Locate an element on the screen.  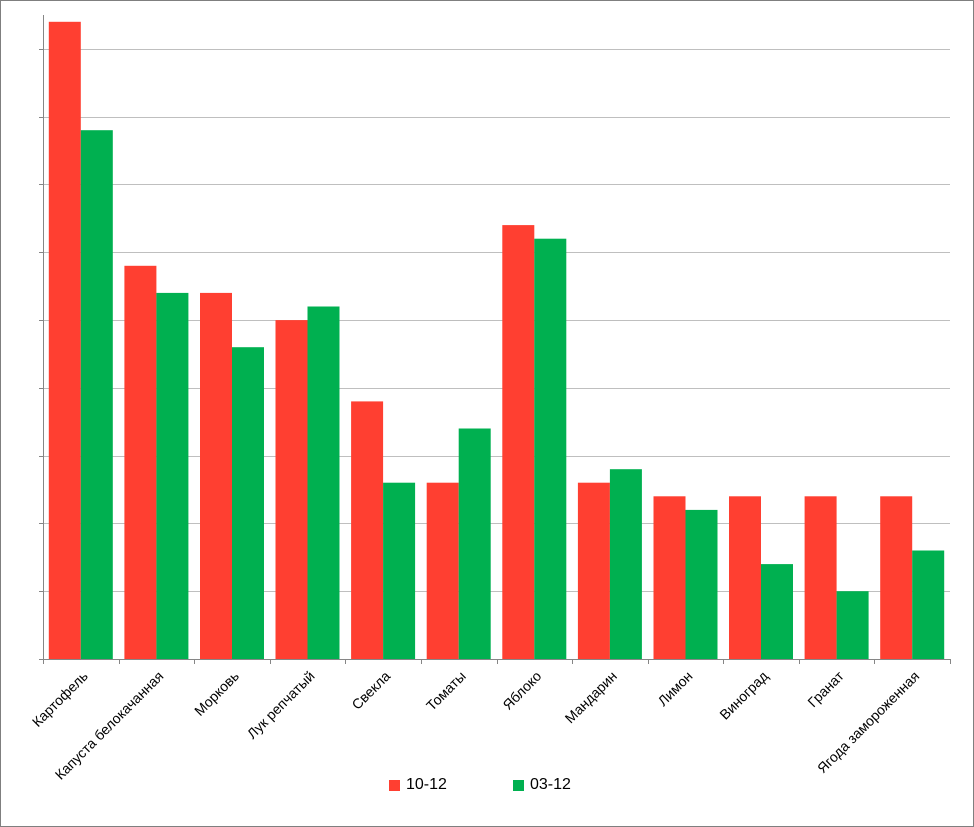
legend-item-series-1: 10-12 is located at coordinates (418, 785).